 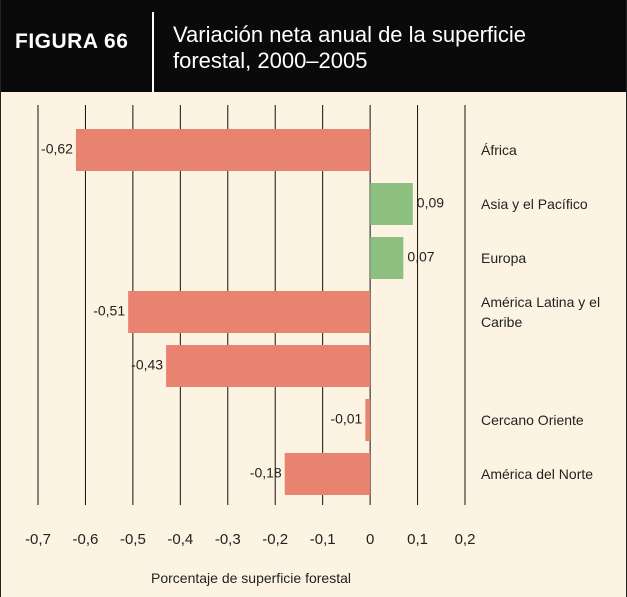 What do you see at coordinates (323, 539) in the screenshot?
I see `x-tick-label: -0,1` at bounding box center [323, 539].